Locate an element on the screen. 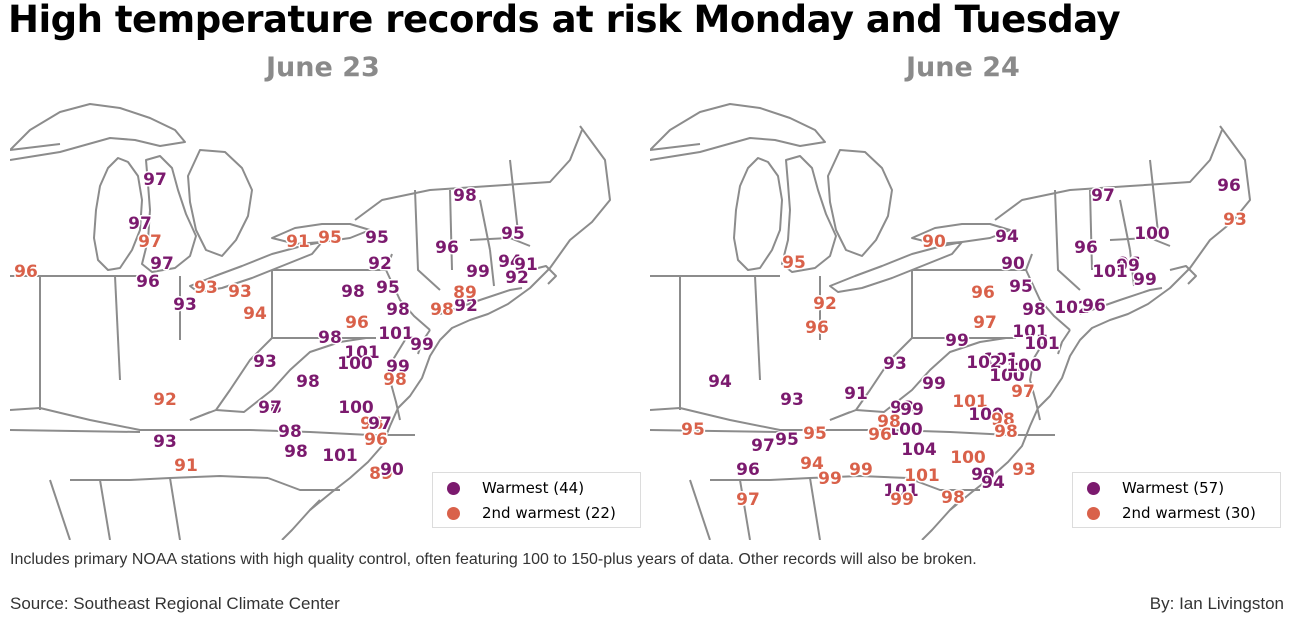 This screenshot has height=621, width=1292. record-label-warmest: 95 is located at coordinates (388, 288).